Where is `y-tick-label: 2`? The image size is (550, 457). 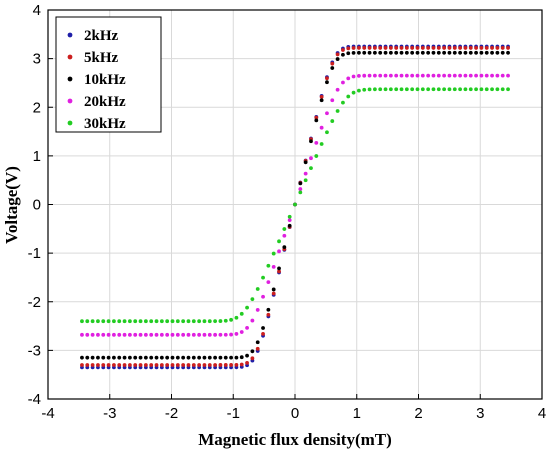
y-tick-label: 2 is located at coordinates (37, 107).